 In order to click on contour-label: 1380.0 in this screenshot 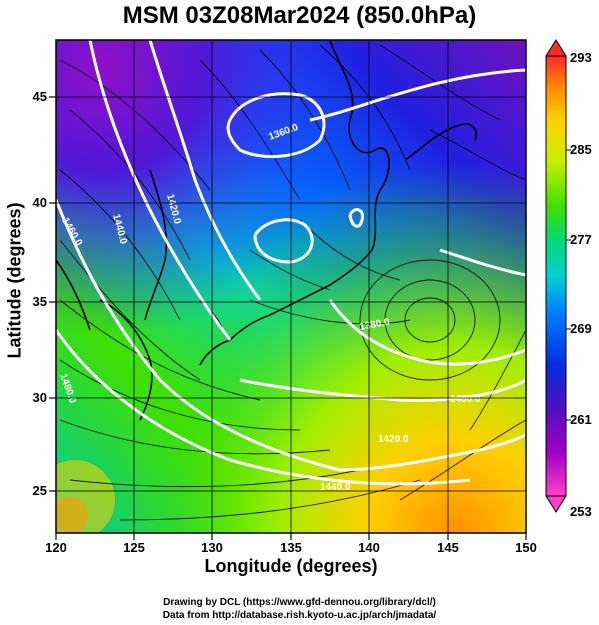, I will do `click(375, 325)`.